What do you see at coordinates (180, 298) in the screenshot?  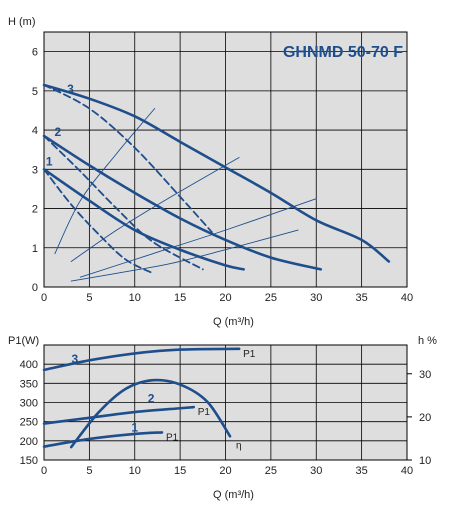 I see `head-x-tick-label: 15` at bounding box center [180, 298].